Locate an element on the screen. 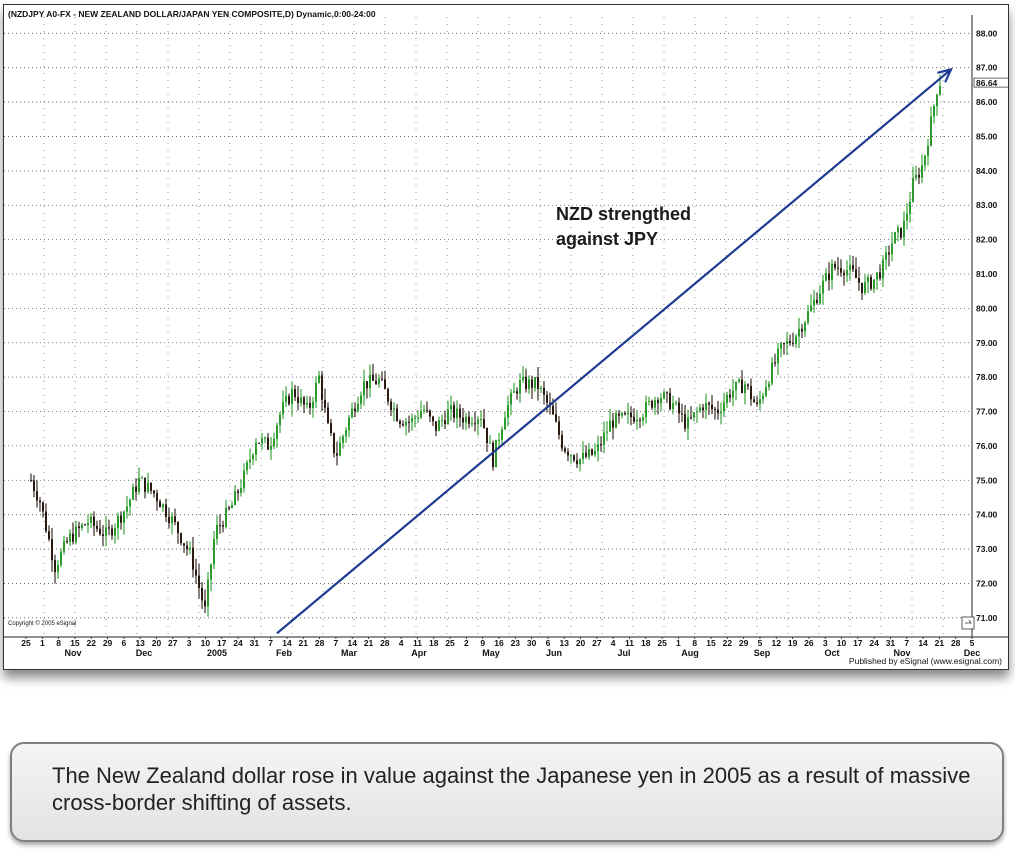 This screenshot has height=852, width=1015. x-tick-label: 20 is located at coordinates (157, 643).